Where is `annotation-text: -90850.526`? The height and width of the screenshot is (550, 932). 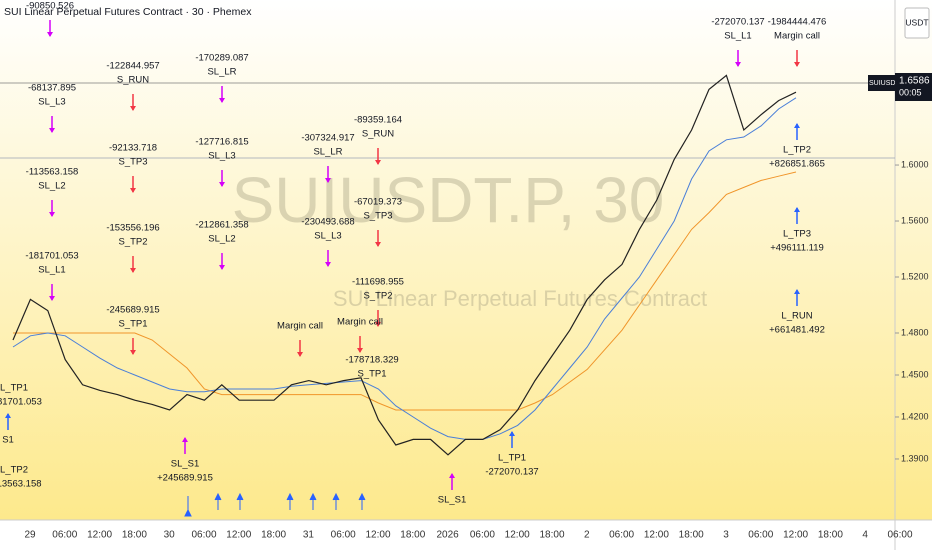 annotation-text: -90850.526 is located at coordinates (50, 6).